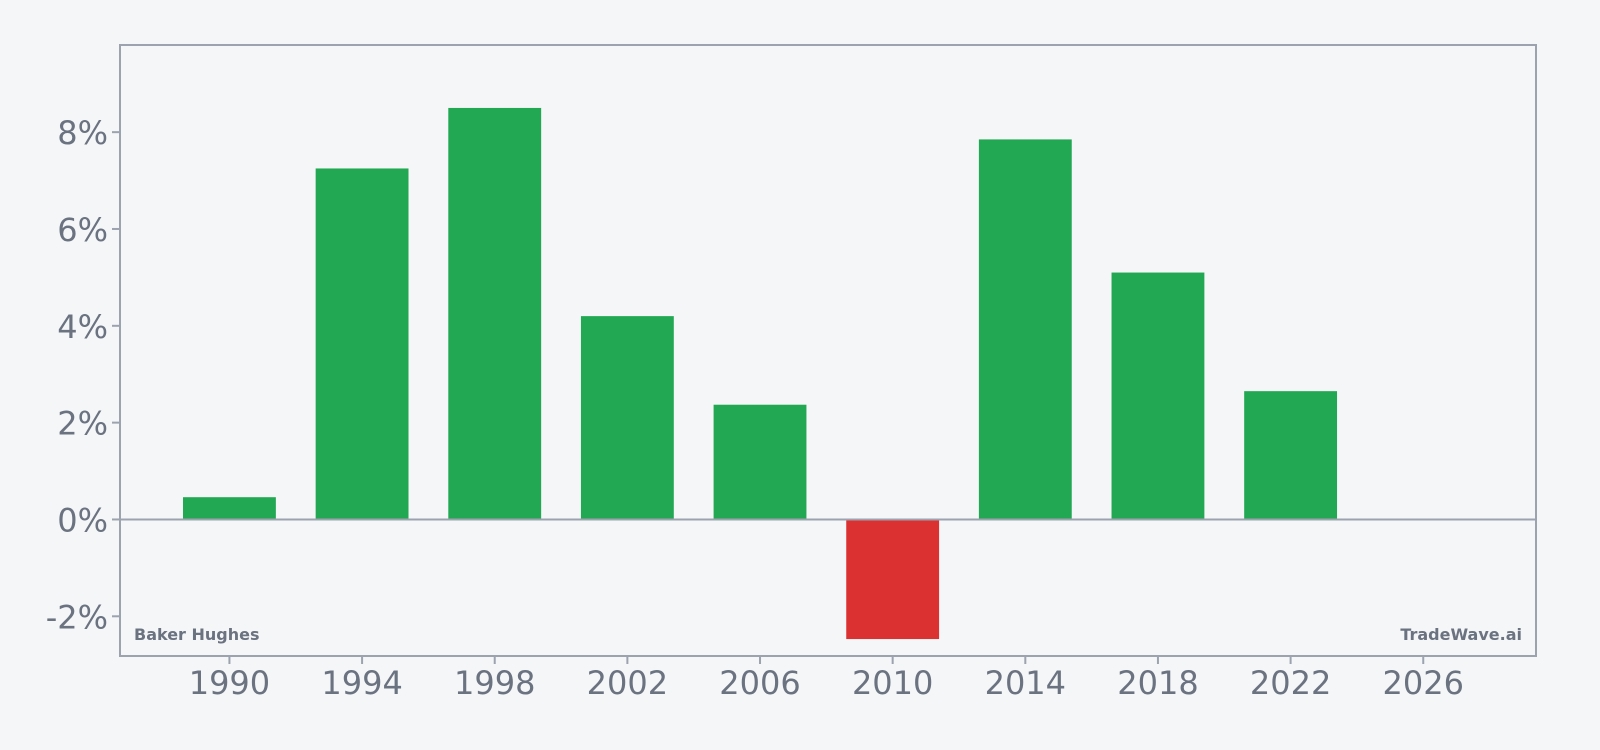 This screenshot has width=1600, height=750. What do you see at coordinates (1461, 634) in the screenshot?
I see `brand-label: TradeWave.ai` at bounding box center [1461, 634].